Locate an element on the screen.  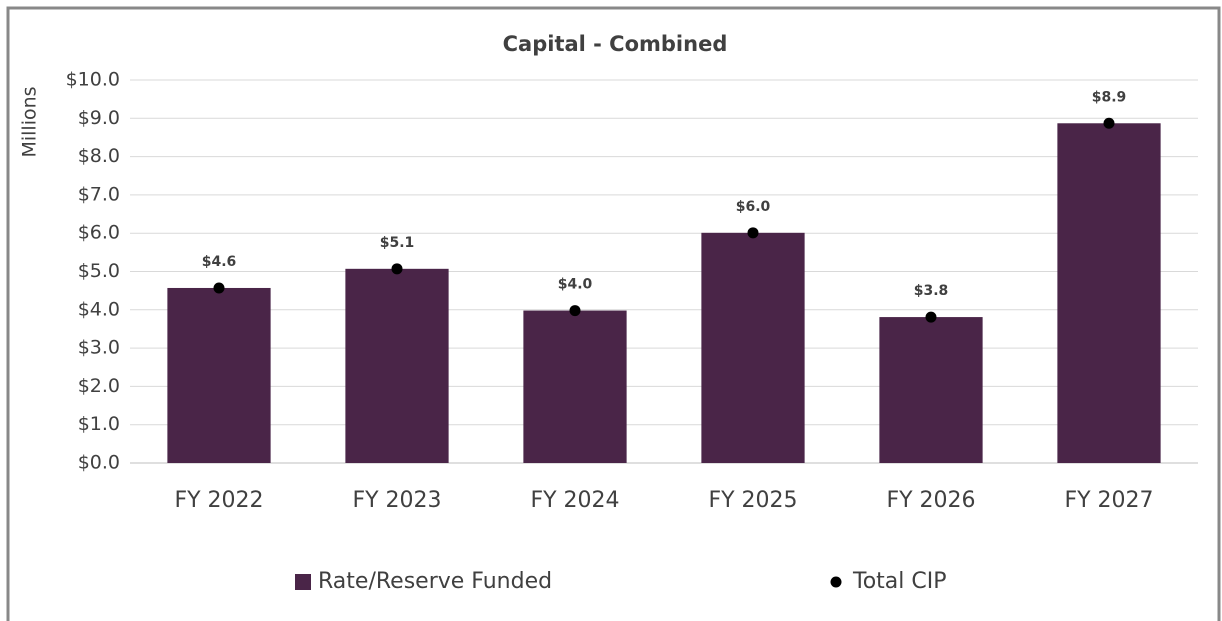
data-label: $4.6 is located at coordinates (219, 262).